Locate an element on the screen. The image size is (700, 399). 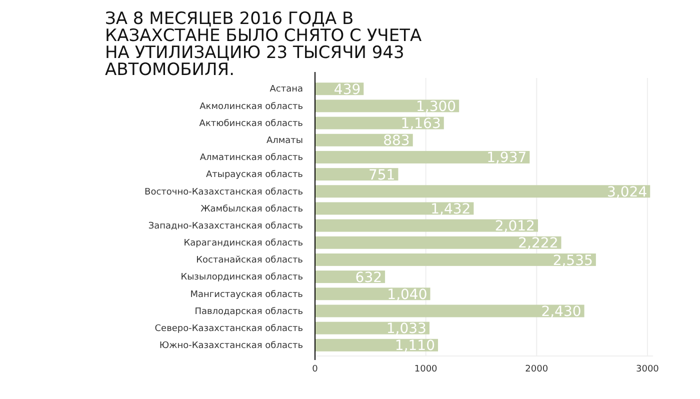
y-tick-label: Северо-Казахстанская область is located at coordinates (228, 329).